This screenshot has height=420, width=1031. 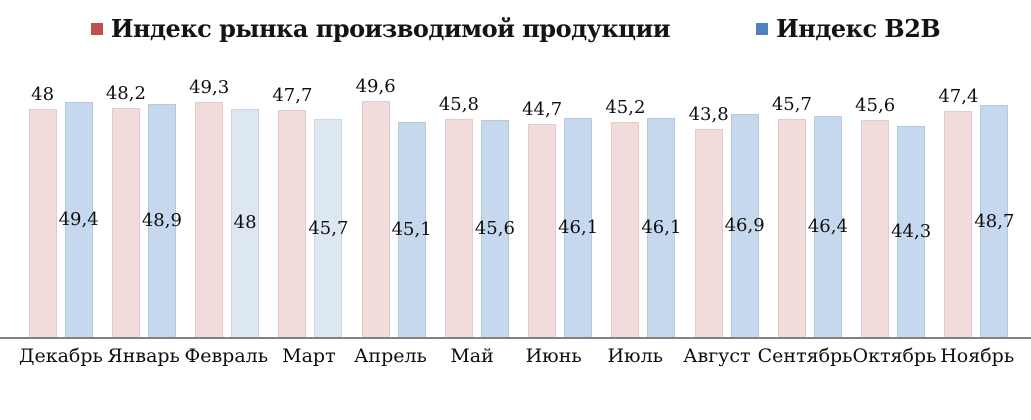 I want to click on bar-value-label: 46,4, so click(x=827, y=227).